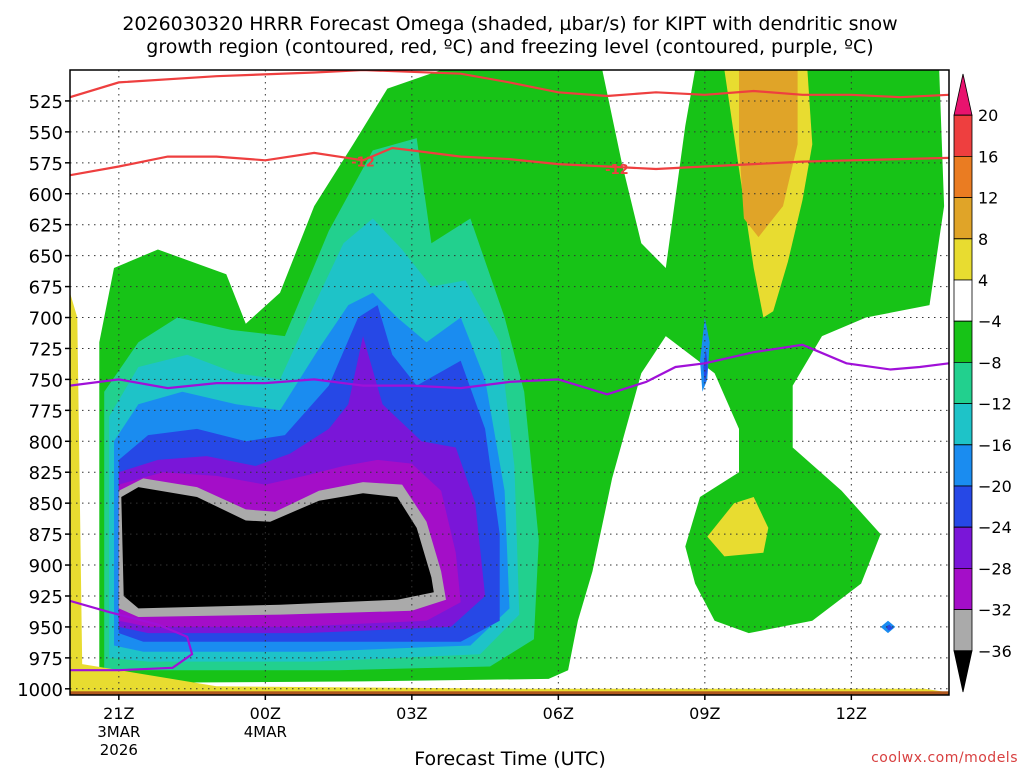 Image resolution: width=1024 pixels, height=768 pixels. What do you see at coordinates (995, 527) in the screenshot?
I see `colorbar-label-10: −24` at bounding box center [995, 527].